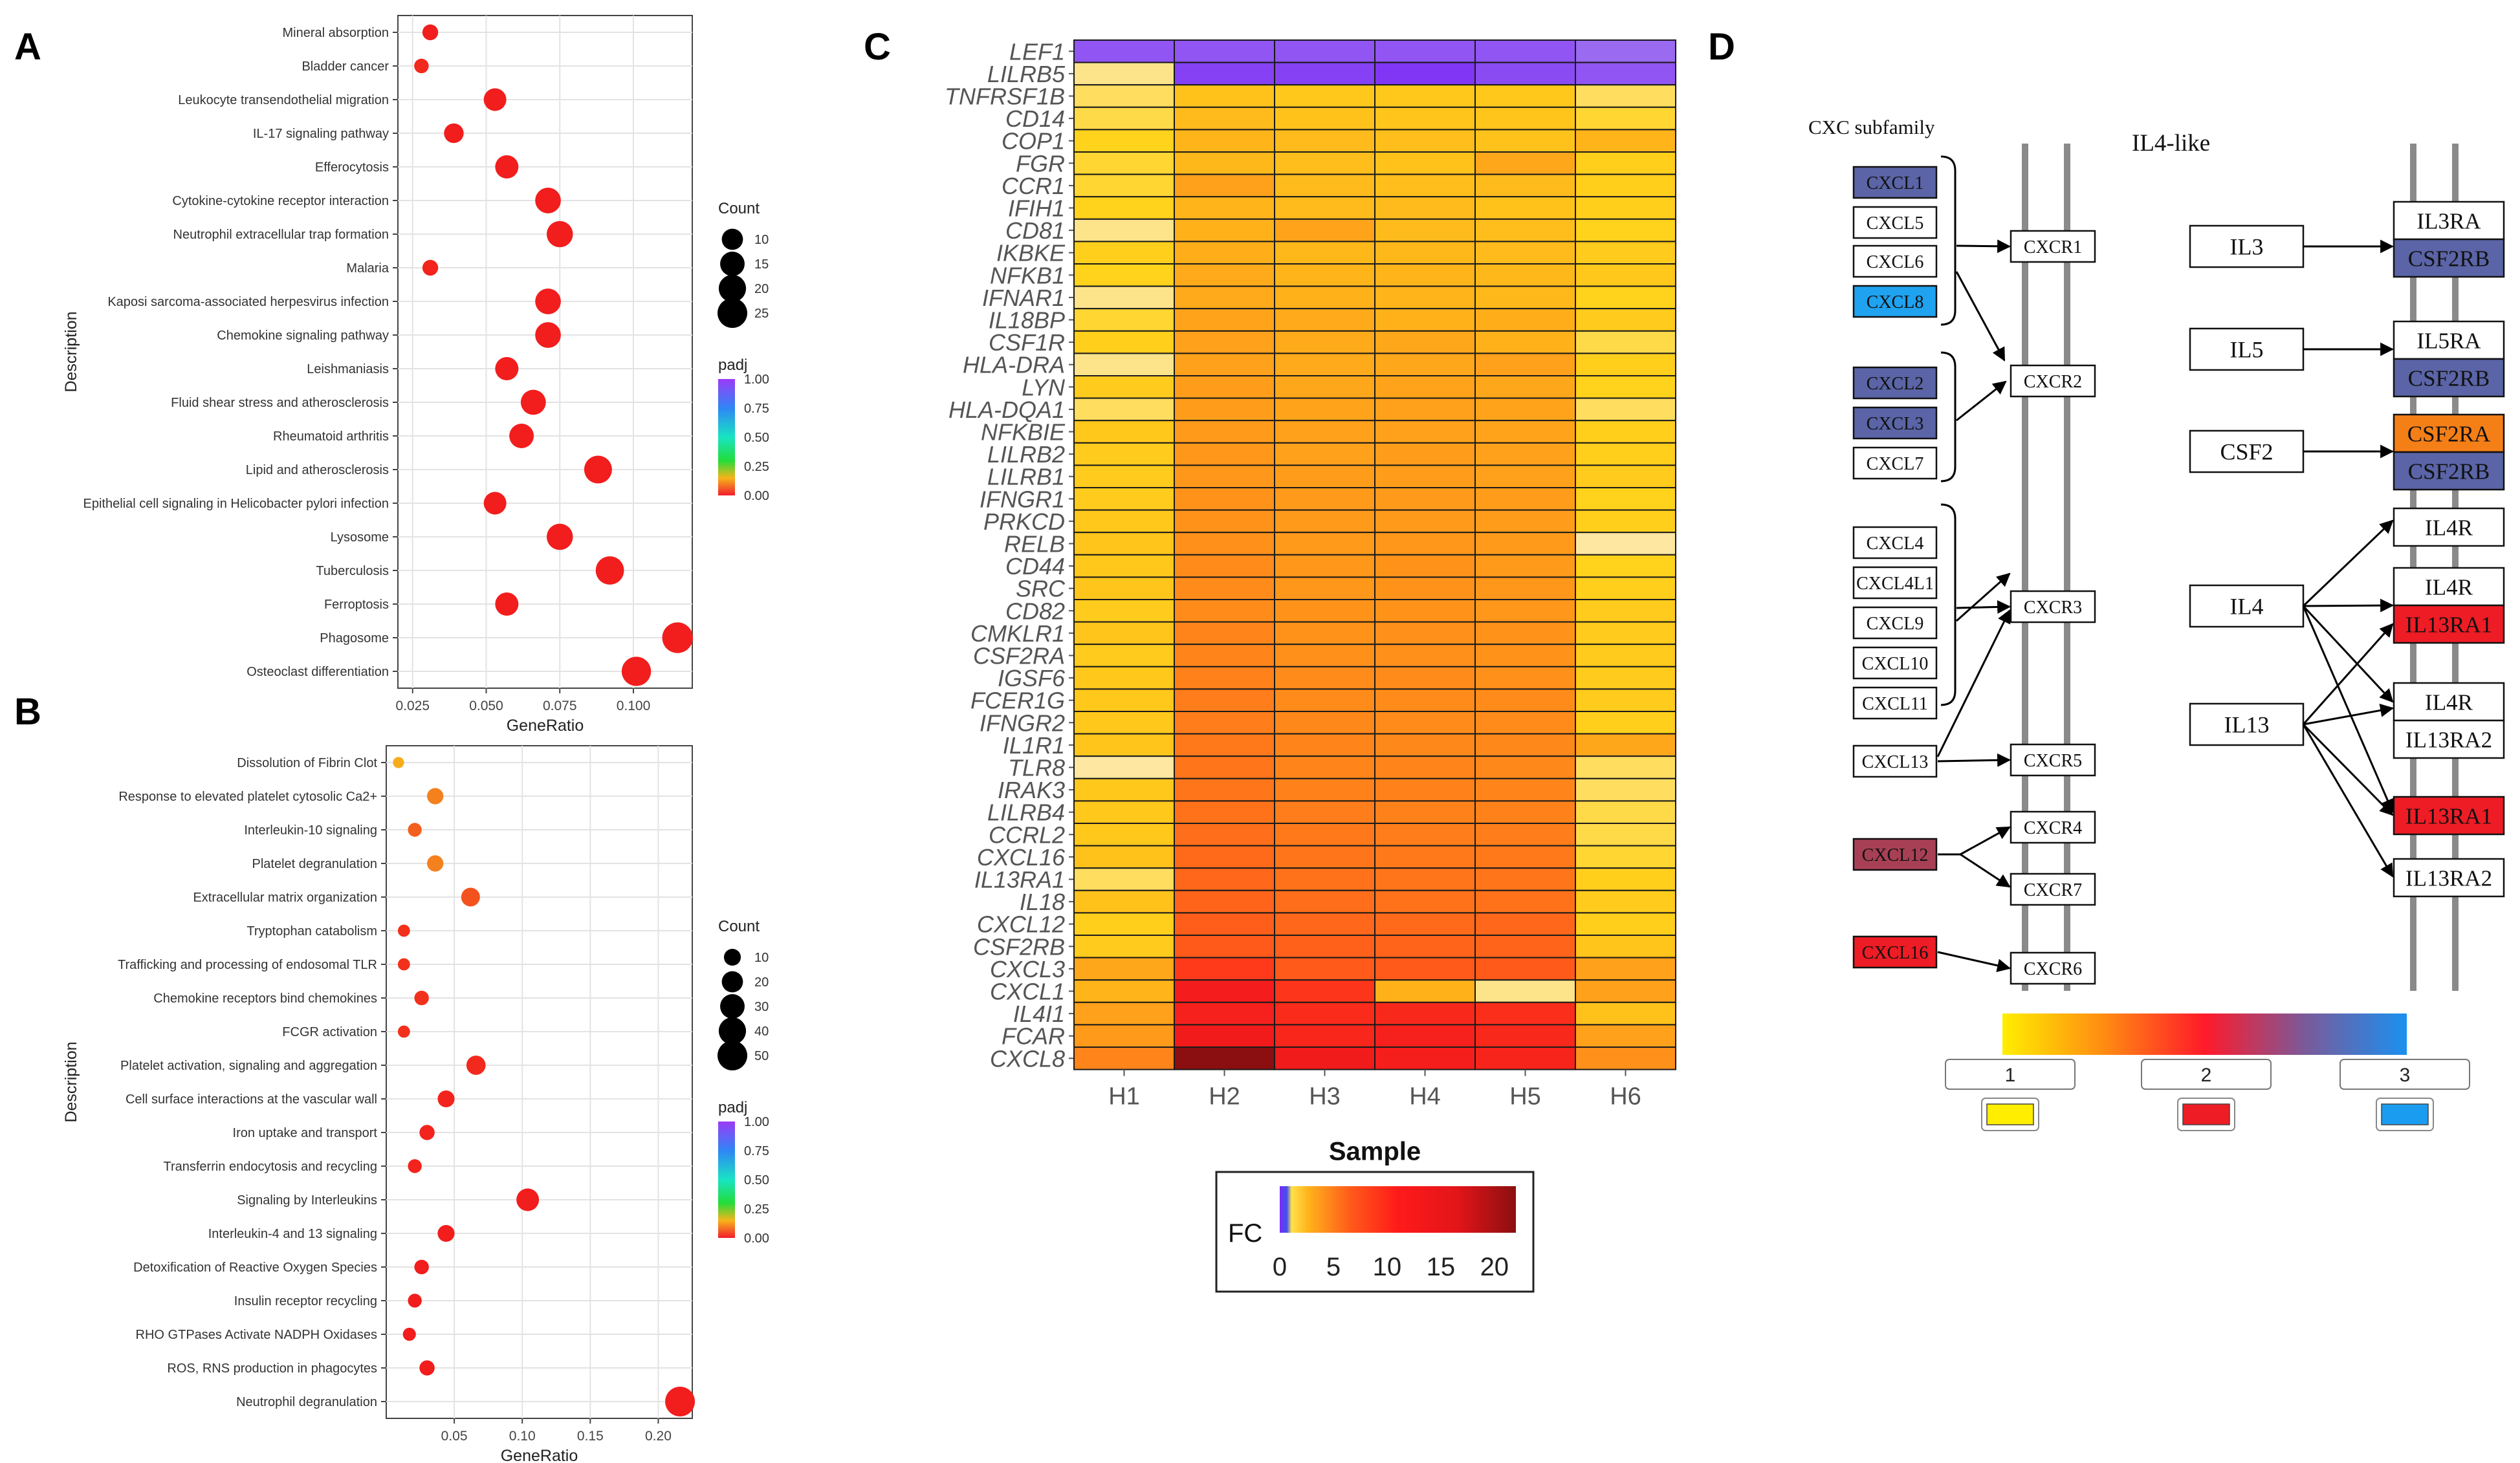 This screenshot has height=1463, width=2520. What do you see at coordinates (539, 1455) in the screenshot?
I see `x-axis-title: GeneRatio` at bounding box center [539, 1455].